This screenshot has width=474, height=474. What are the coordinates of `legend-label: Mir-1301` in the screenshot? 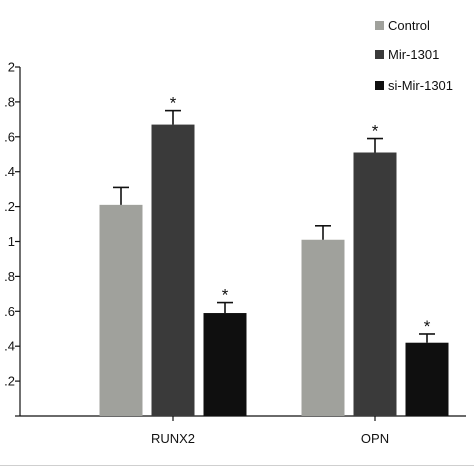 It's located at (413, 54).